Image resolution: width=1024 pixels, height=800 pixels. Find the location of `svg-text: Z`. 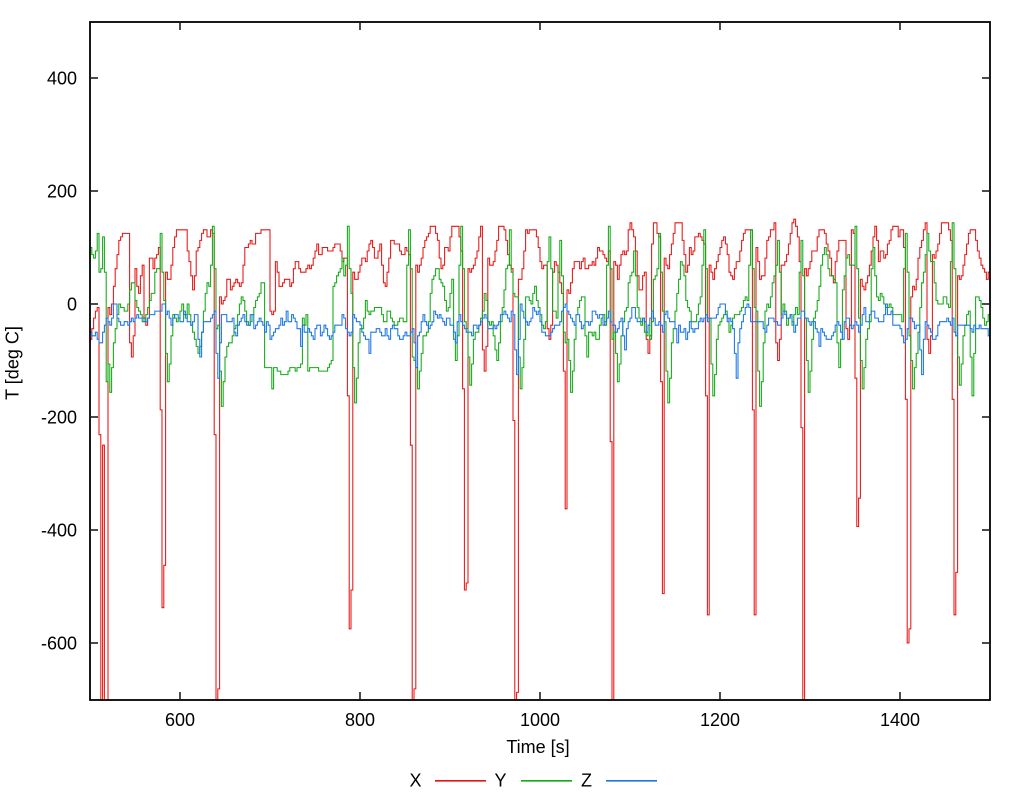

svg-text: Z is located at coordinates (586, 781).